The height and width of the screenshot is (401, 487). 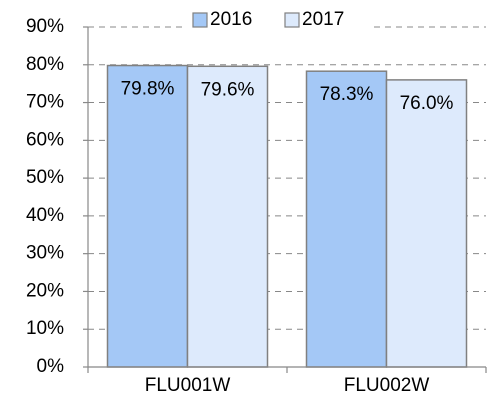 What do you see at coordinates (51, 366) in the screenshot?
I see `y-tick-label: 0%` at bounding box center [51, 366].